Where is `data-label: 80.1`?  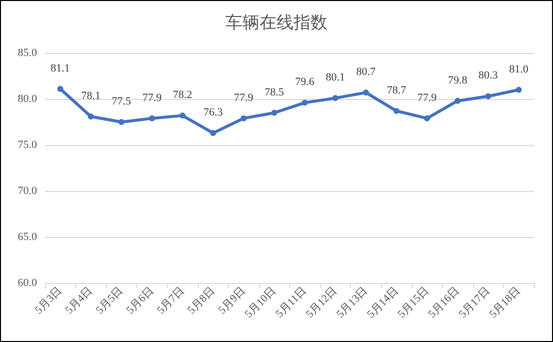
data-label: 80.1 is located at coordinates (335, 78).